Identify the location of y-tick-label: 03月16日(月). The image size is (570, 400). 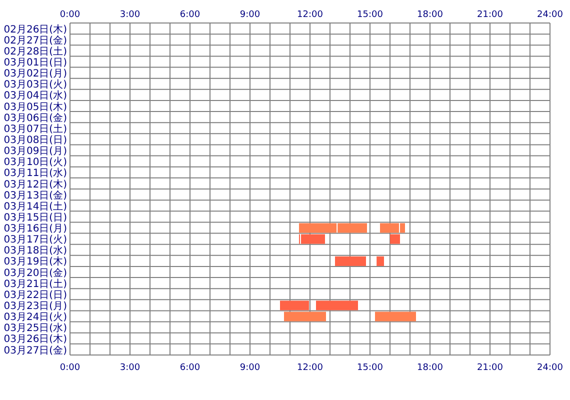
(36, 229).